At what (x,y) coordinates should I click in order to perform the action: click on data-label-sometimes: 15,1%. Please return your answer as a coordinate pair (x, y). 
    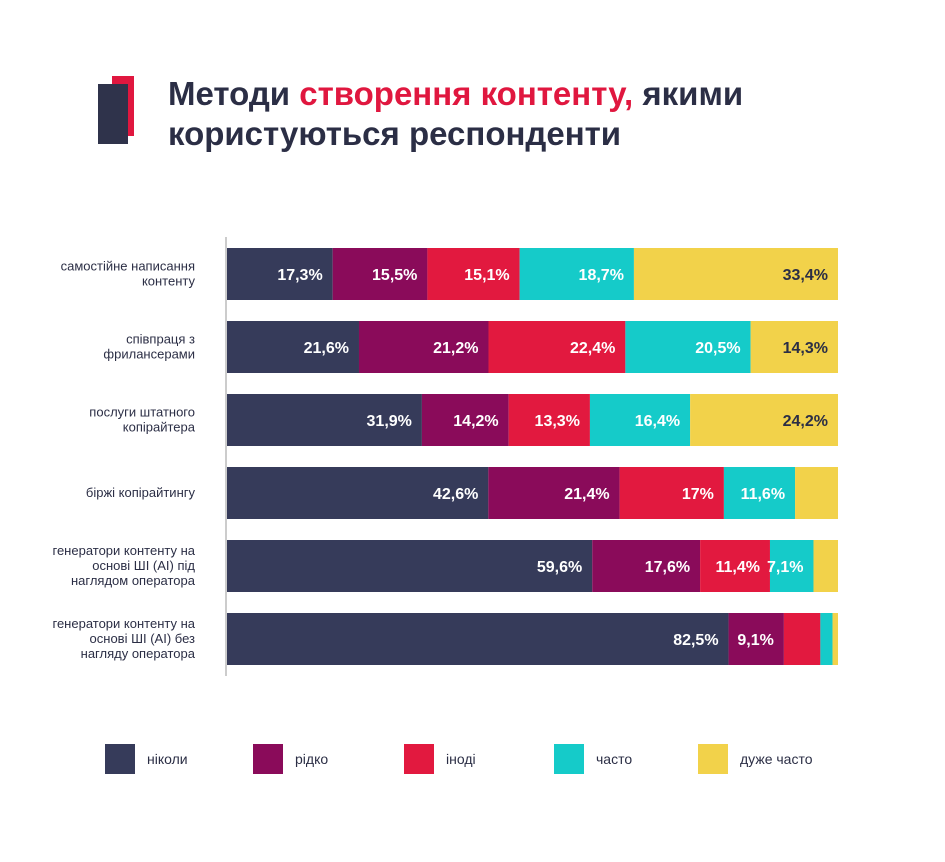
    Looking at the image, I should click on (486, 275).